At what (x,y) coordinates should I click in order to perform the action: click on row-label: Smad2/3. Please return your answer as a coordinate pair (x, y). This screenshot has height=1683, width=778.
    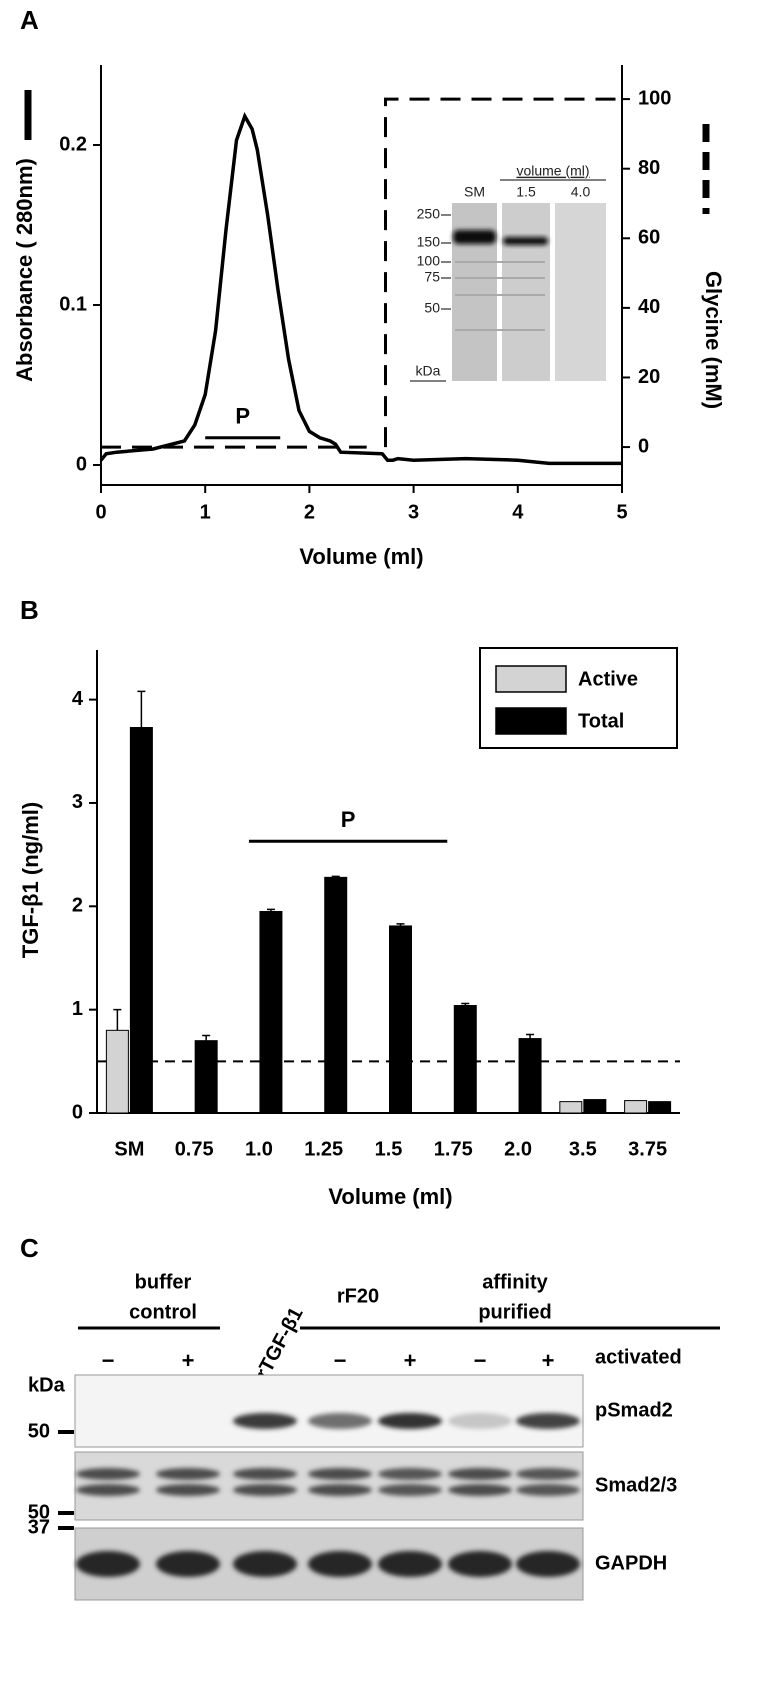
    Looking at the image, I should click on (636, 1485).